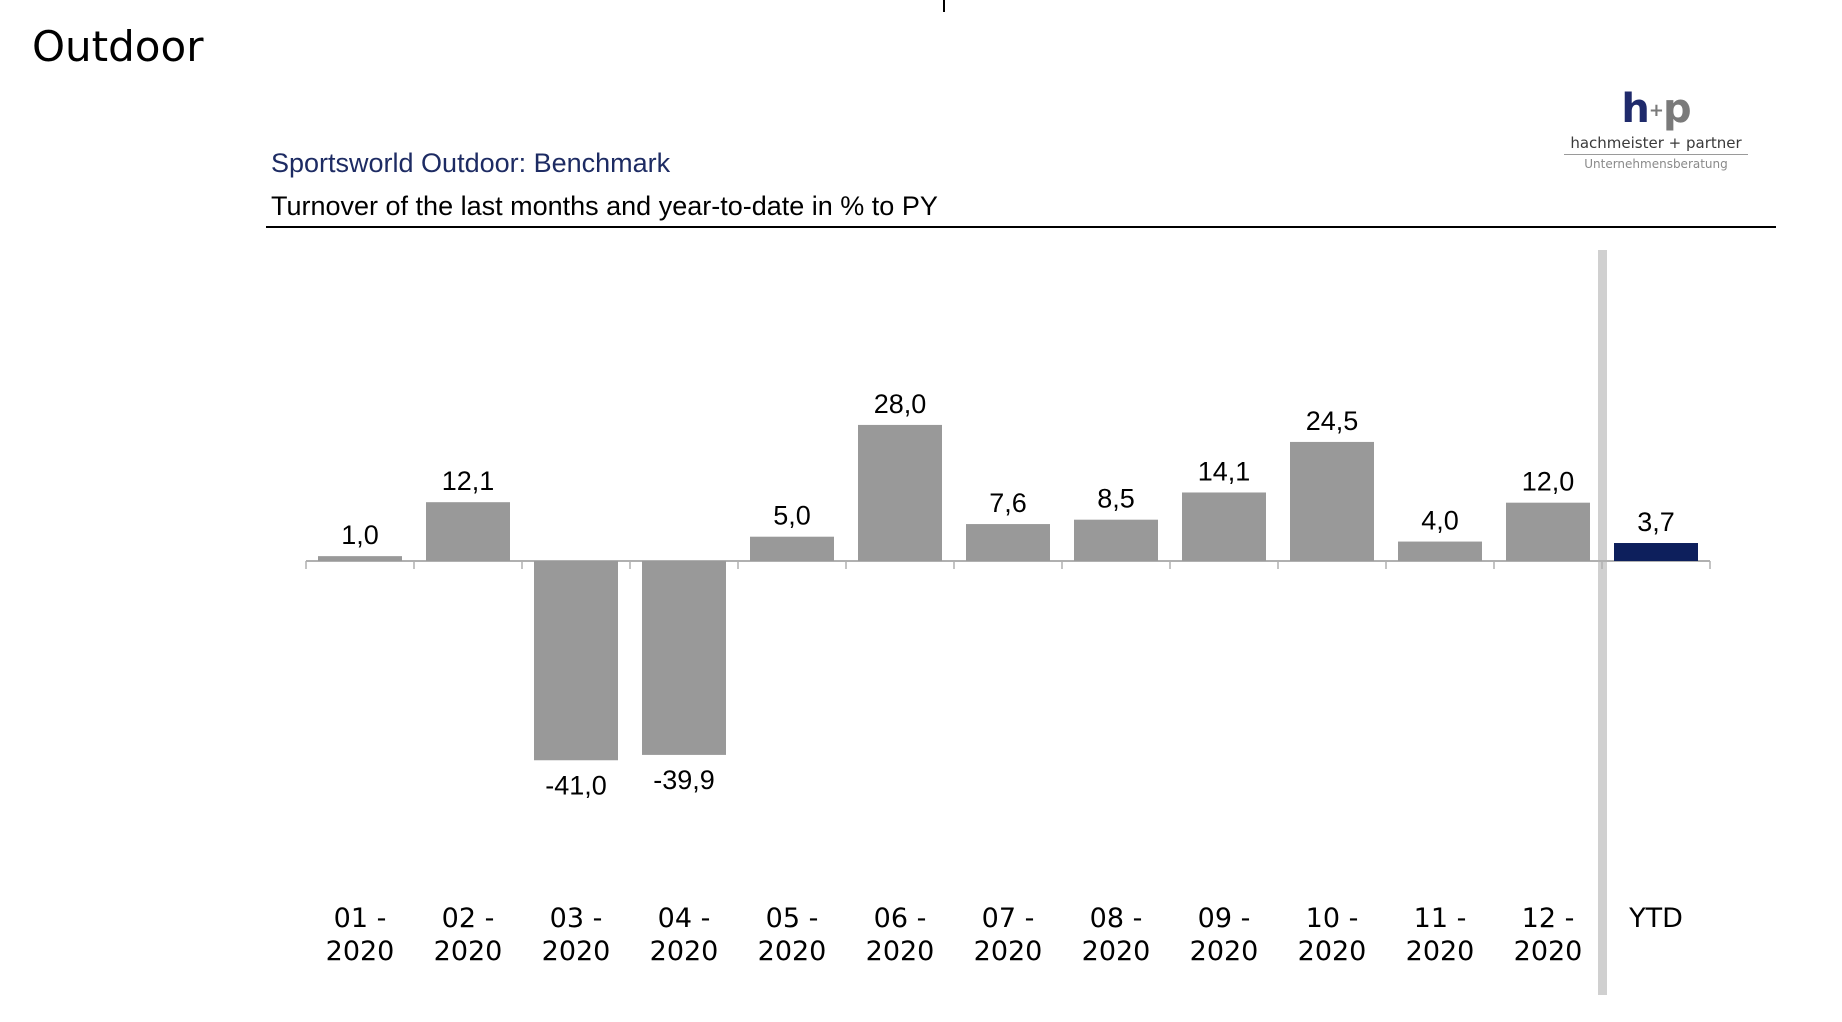 This screenshot has height=1022, width=1842. Describe the element at coordinates (944, 6) in the screenshot. I see `top-edge-mark` at that location.